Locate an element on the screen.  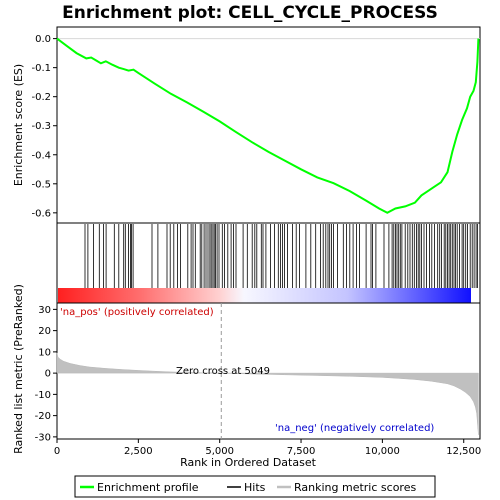
es-y-tick-label: -0.4 is located at coordinates (41, 155).